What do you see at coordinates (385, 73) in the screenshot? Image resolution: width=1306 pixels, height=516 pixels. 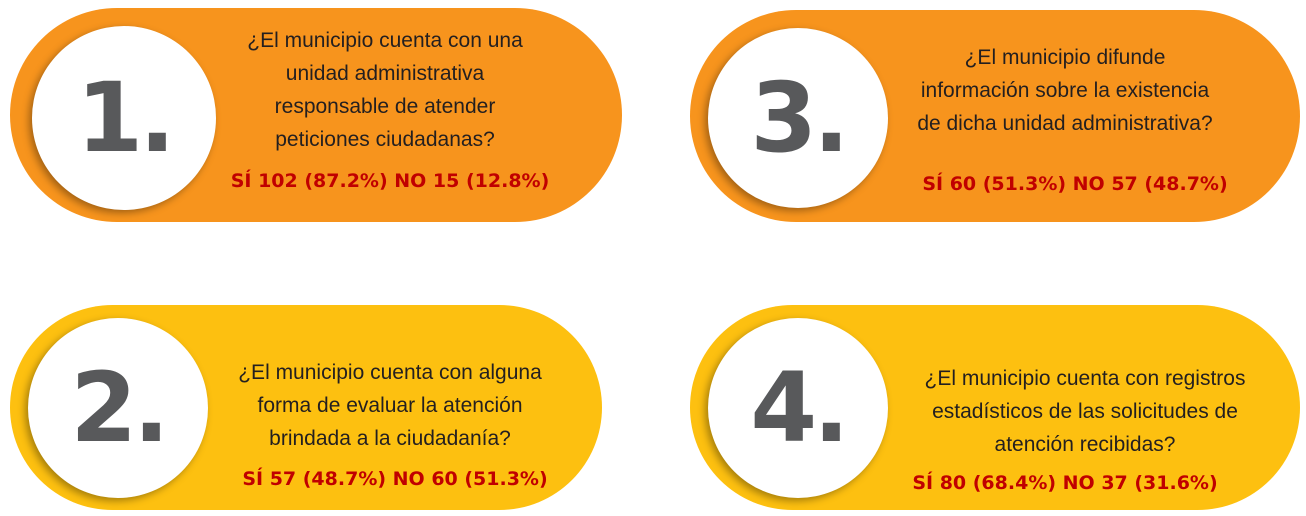 I see `question-line: unidad administrativa` at bounding box center [385, 73].